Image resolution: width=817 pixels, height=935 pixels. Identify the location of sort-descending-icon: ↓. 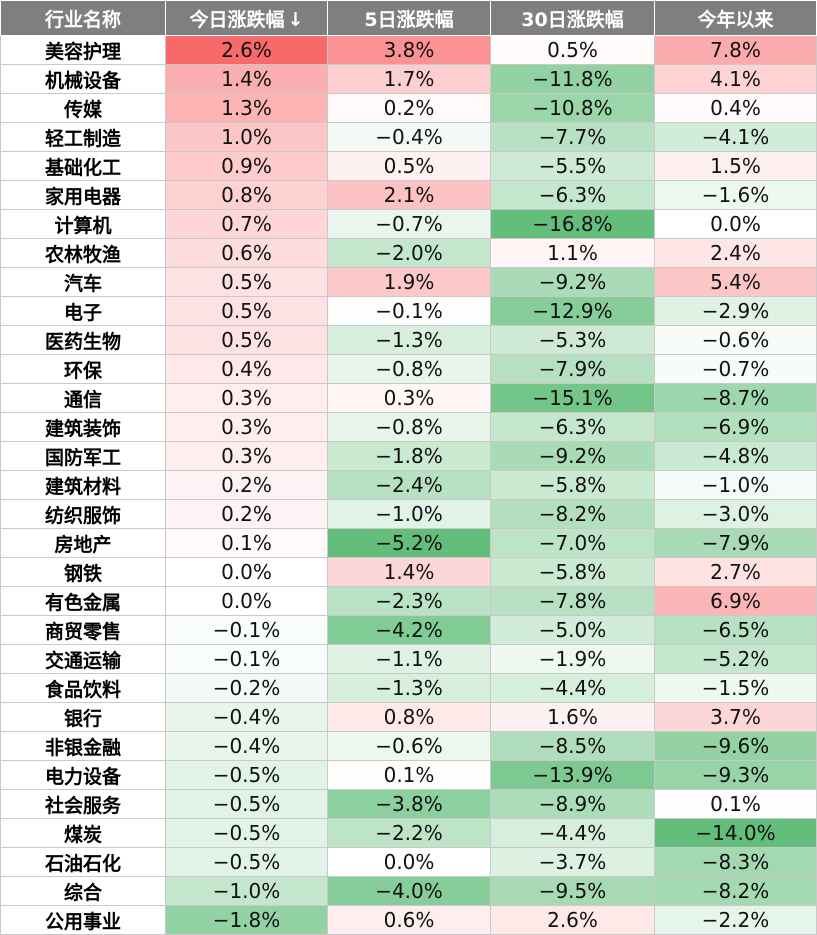
(295, 19).